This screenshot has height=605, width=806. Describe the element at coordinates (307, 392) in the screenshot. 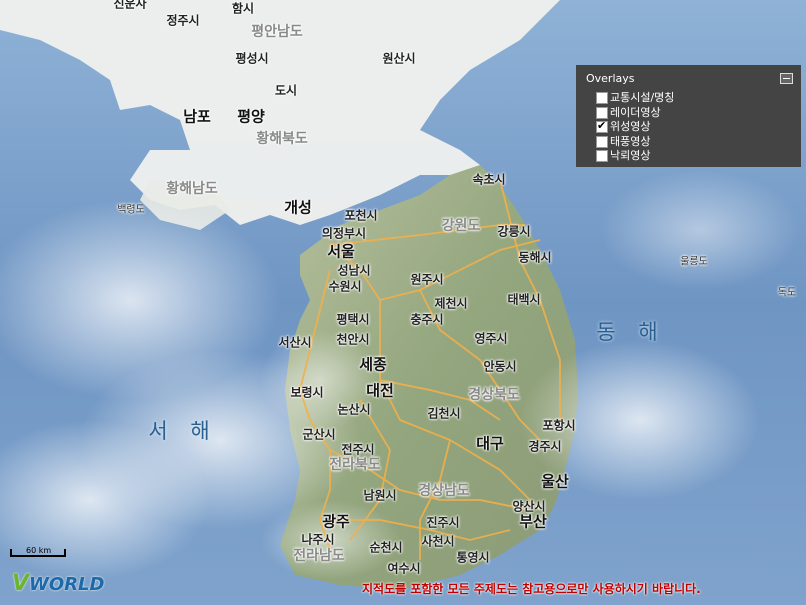

I see `label-boryeong: 보령시` at that location.